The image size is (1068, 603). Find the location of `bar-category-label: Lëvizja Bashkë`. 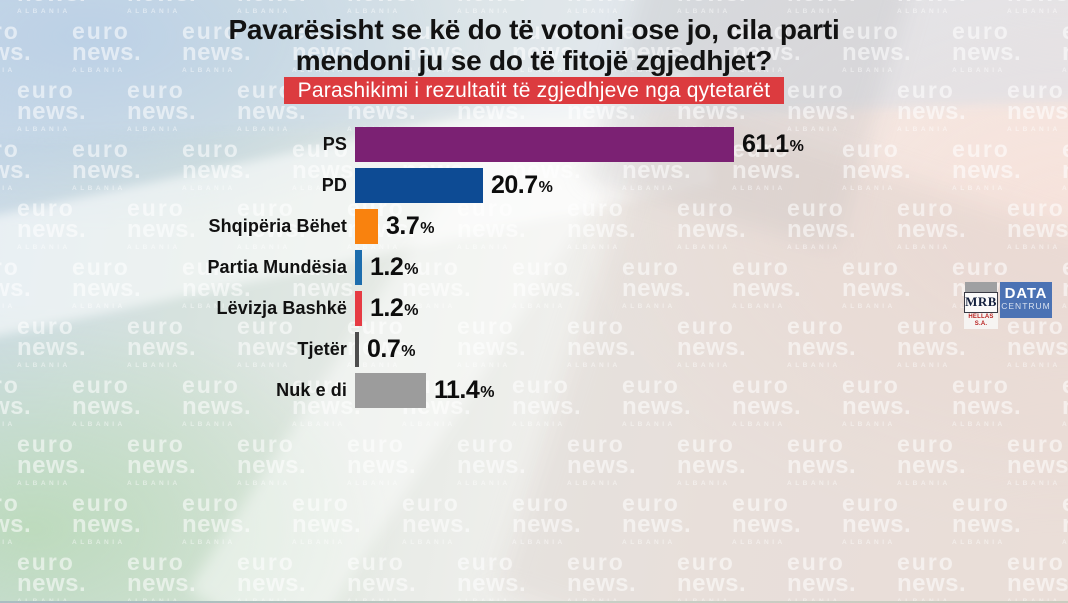

bar-category-label: Lëvizja Bashkë is located at coordinates (281, 308).